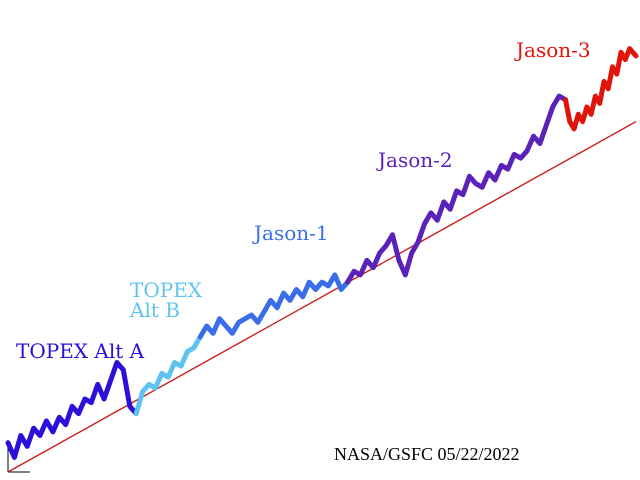  Describe the element at coordinates (80, 351) in the screenshot. I see `series-label-1: TOPEX Alt A` at that location.